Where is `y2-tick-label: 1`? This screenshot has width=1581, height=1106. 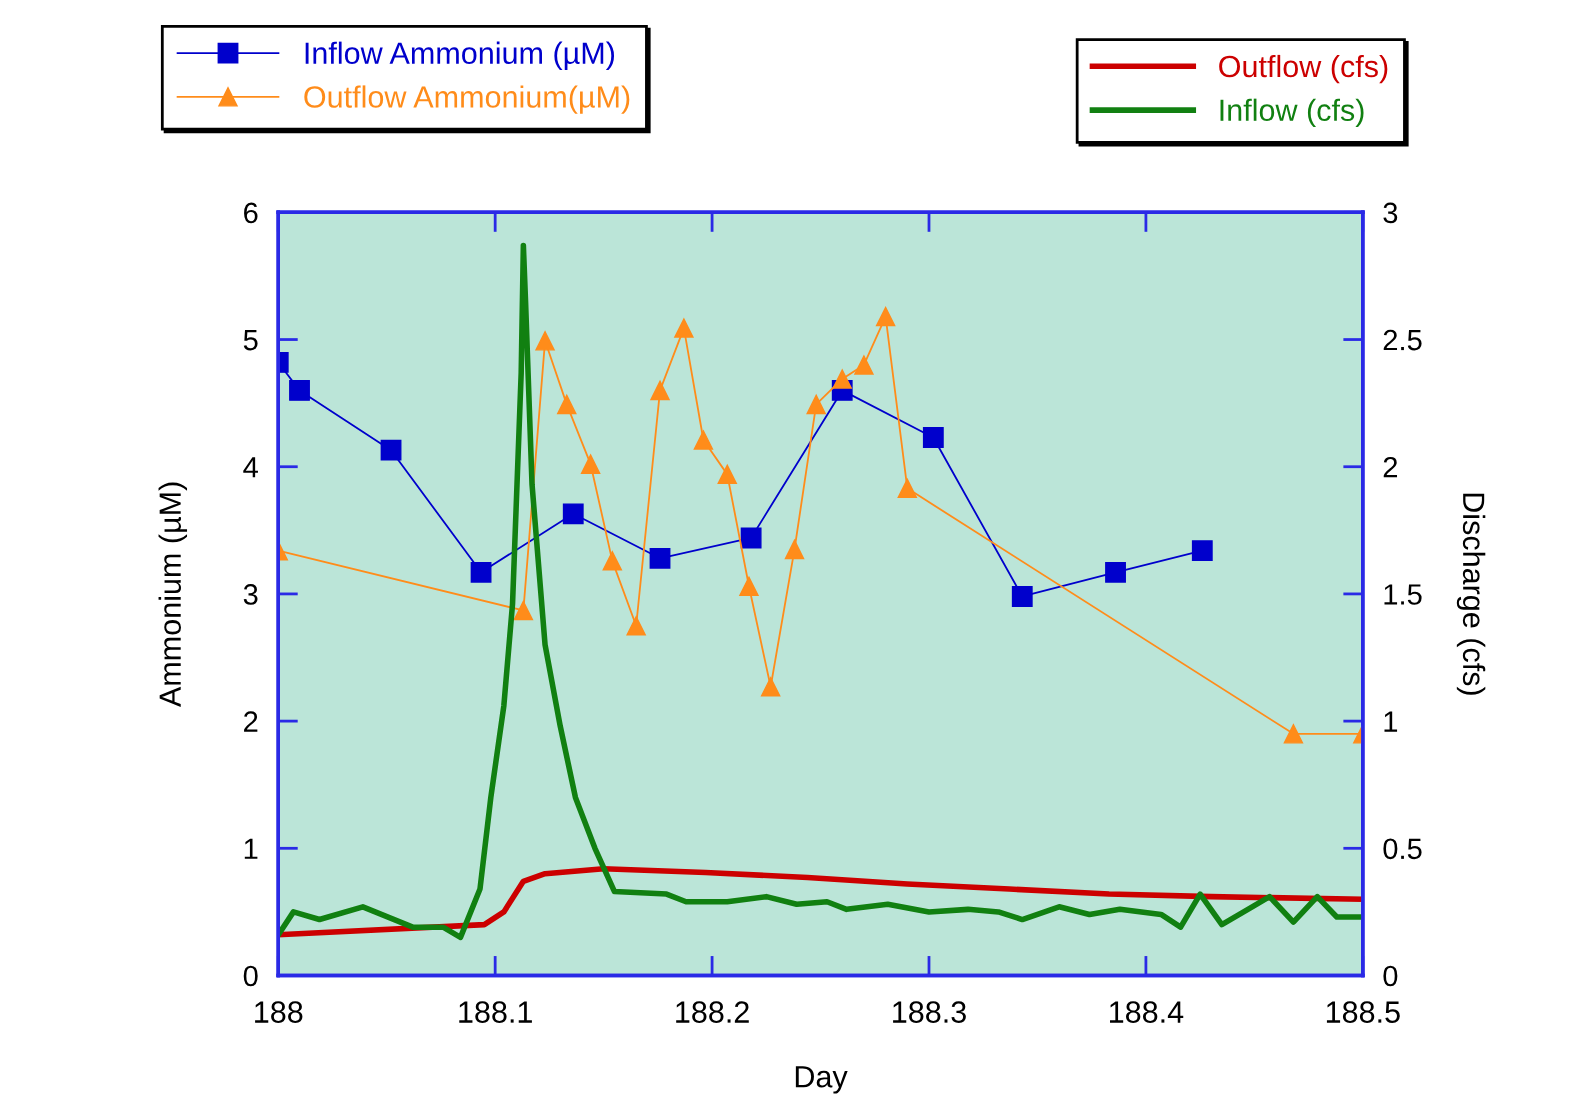
y2-tick-label: 1 is located at coordinates (1391, 721).